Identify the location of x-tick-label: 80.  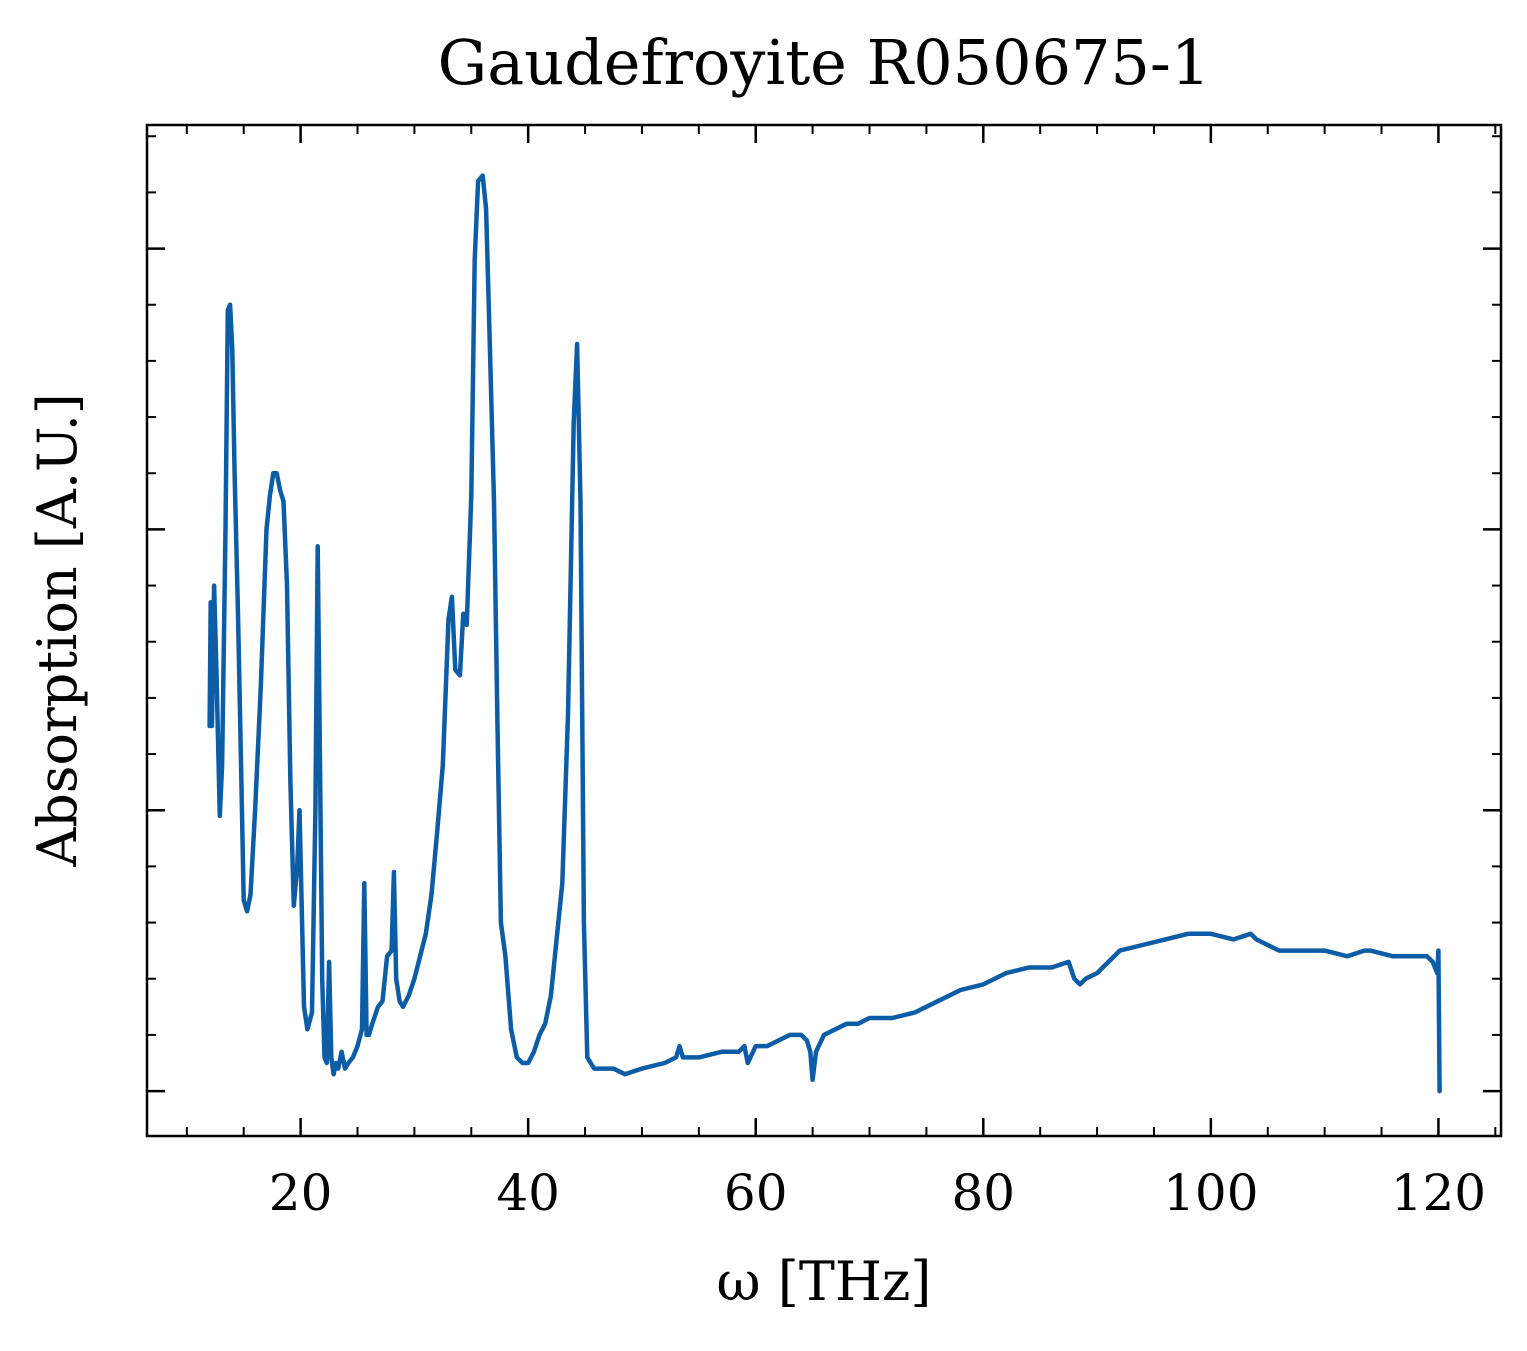
(983, 1193).